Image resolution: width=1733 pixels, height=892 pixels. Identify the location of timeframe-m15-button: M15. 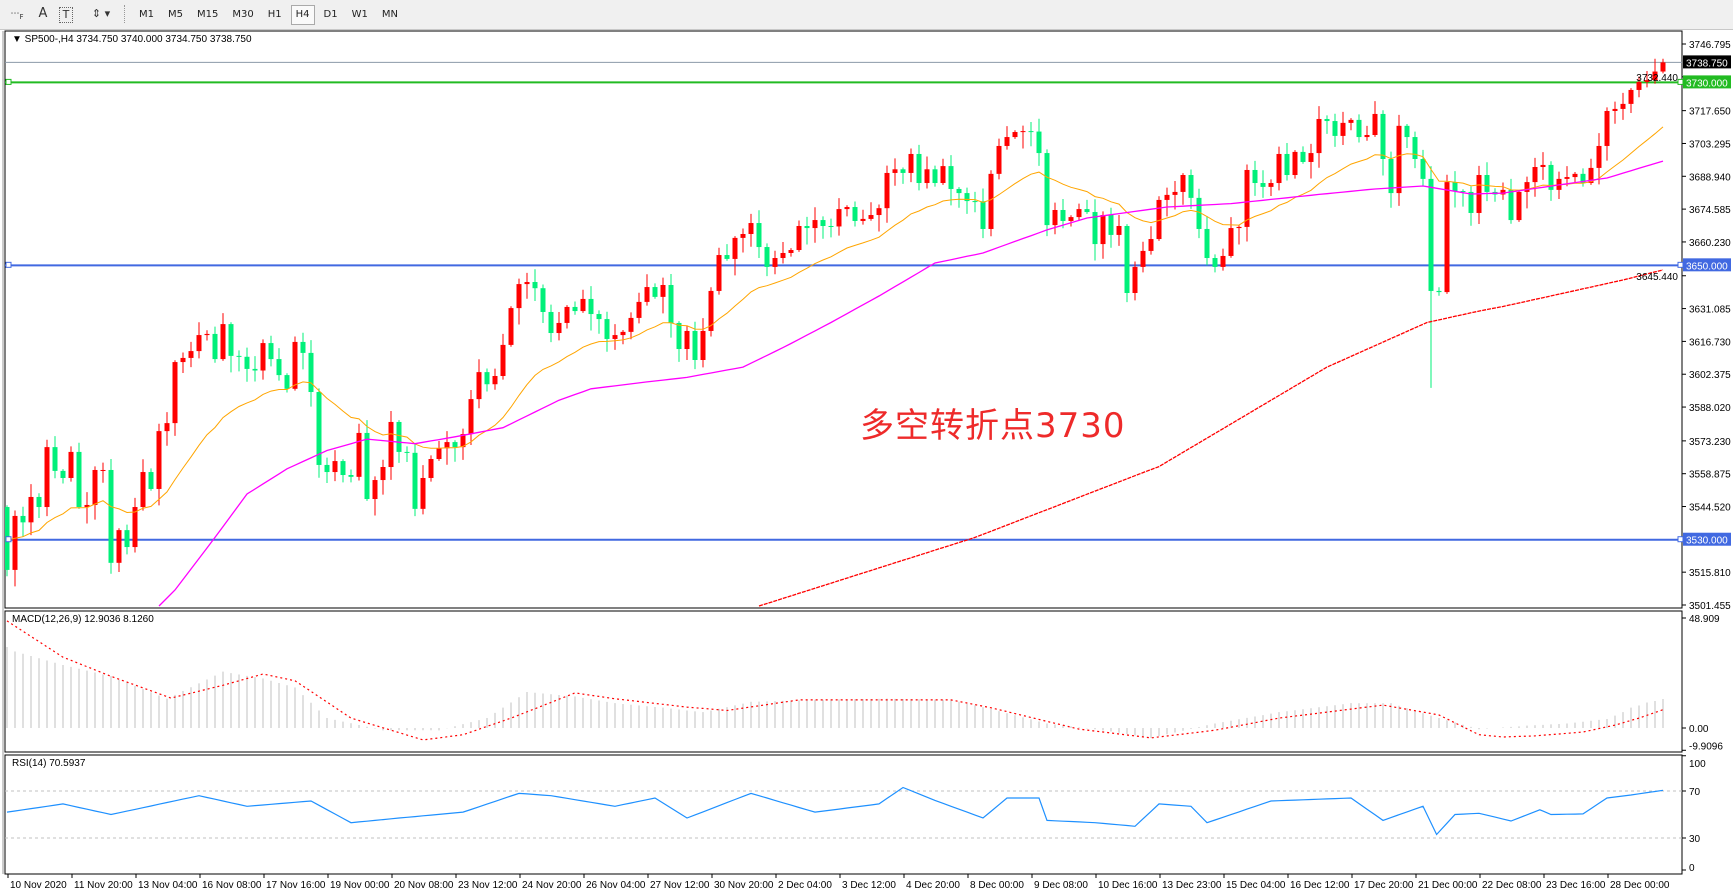
(208, 14).